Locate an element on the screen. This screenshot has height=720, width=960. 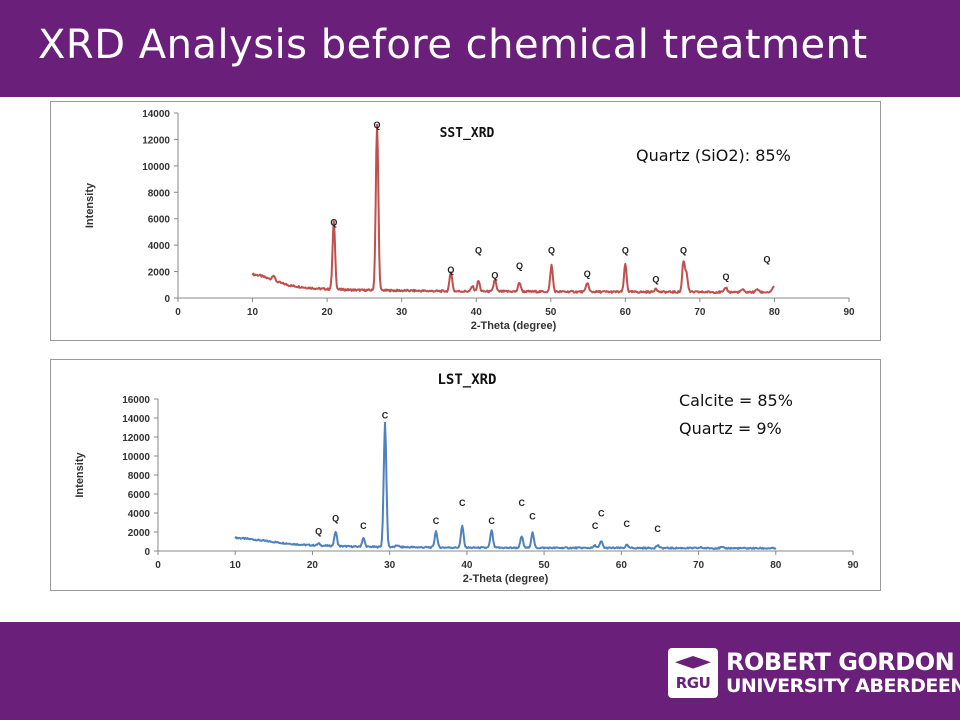
page-title: XRD Analysis before chemical treatment is located at coordinates (453, 45).